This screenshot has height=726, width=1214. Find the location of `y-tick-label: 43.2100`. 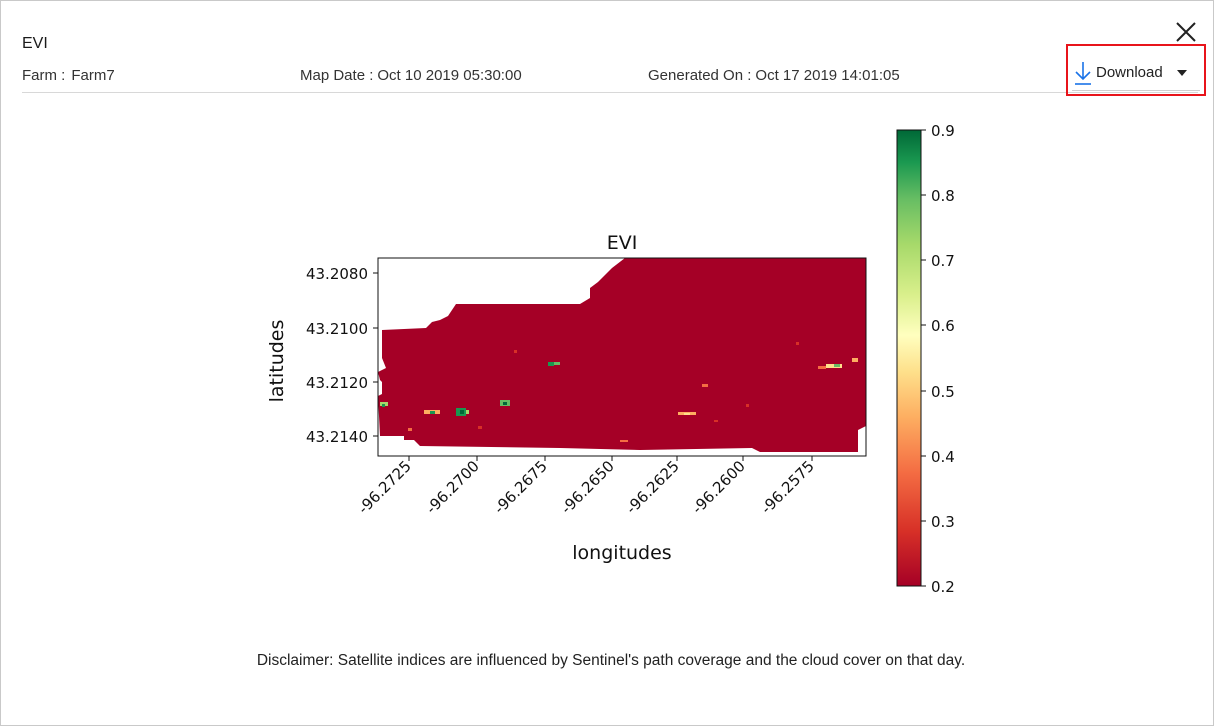

y-tick-label: 43.2100 is located at coordinates (337, 329).